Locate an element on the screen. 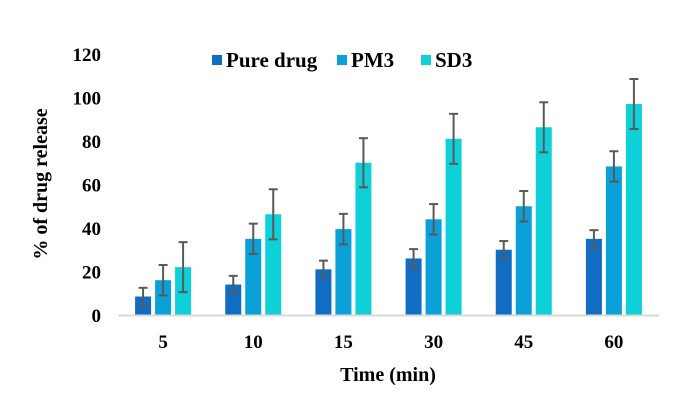  legend-label: SD3 is located at coordinates (453, 60).